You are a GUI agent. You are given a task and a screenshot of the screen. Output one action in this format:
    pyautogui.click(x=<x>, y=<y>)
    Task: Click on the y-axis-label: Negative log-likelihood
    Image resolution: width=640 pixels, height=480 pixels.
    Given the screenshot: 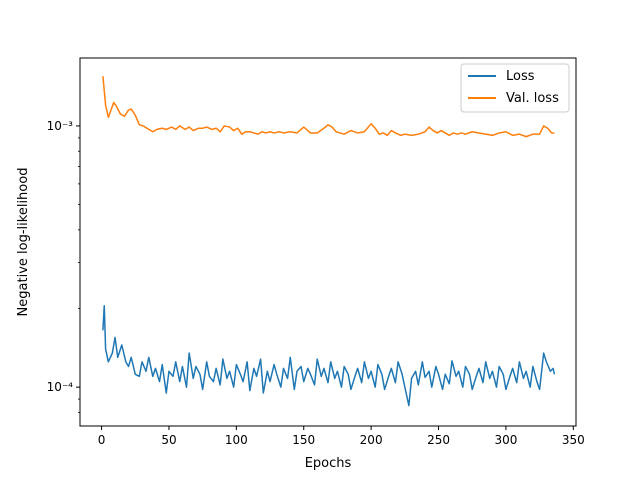 What is the action you would take?
    pyautogui.click(x=23, y=242)
    